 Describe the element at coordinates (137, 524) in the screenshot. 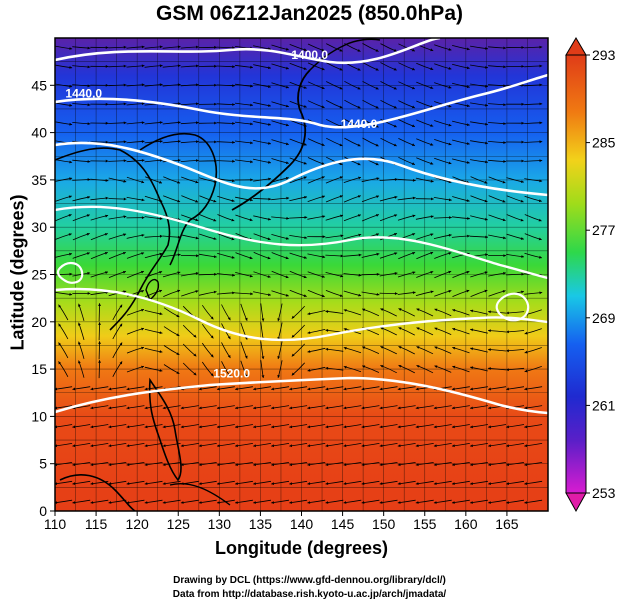

I see `x-tick-label: 120` at that location.